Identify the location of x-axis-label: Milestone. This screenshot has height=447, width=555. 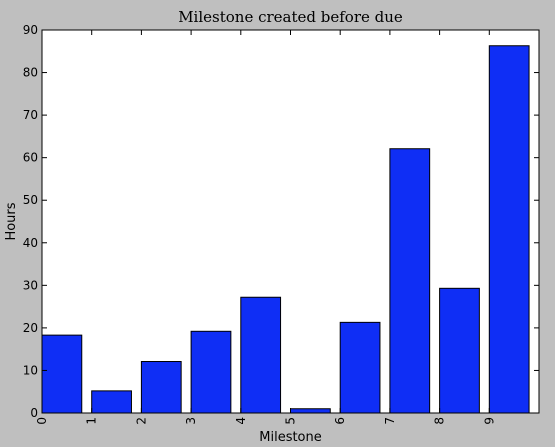
(290, 437).